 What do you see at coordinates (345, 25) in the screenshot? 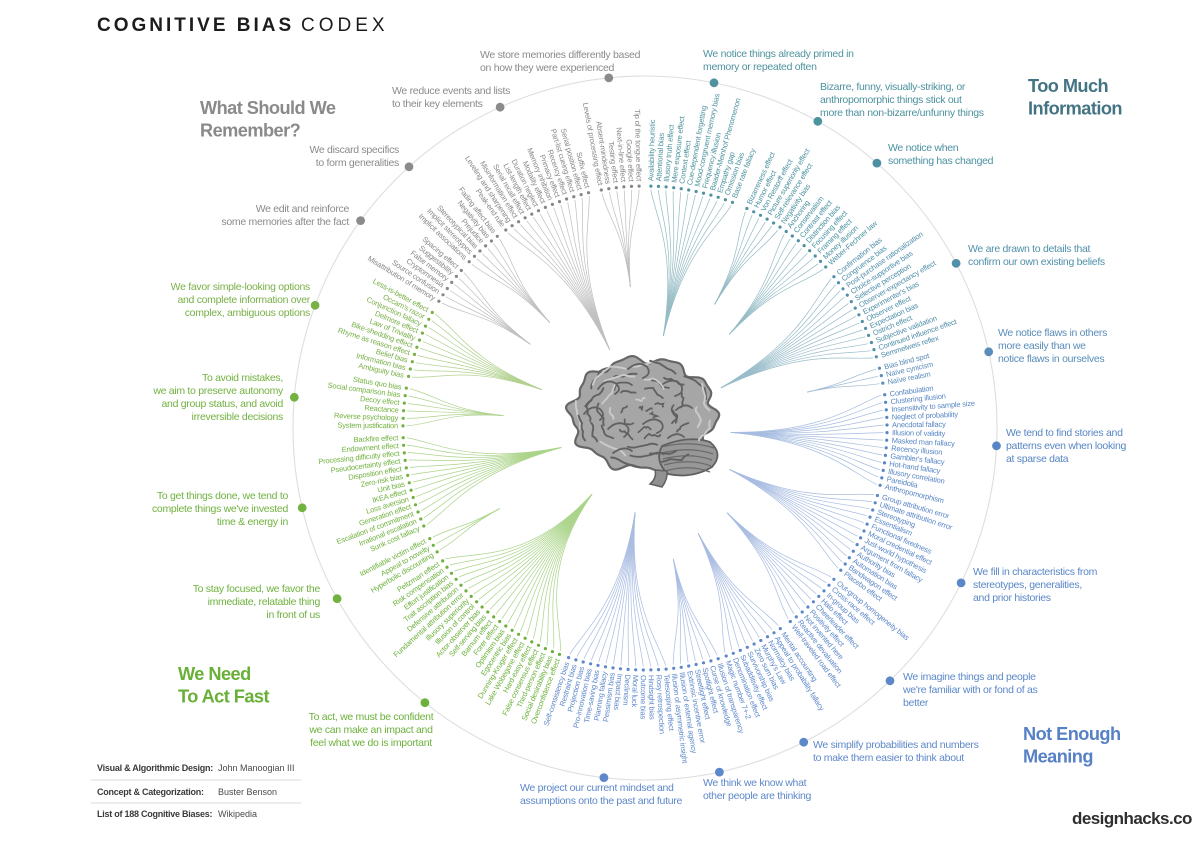
I see `svg-text: CODEX` at bounding box center [345, 25].